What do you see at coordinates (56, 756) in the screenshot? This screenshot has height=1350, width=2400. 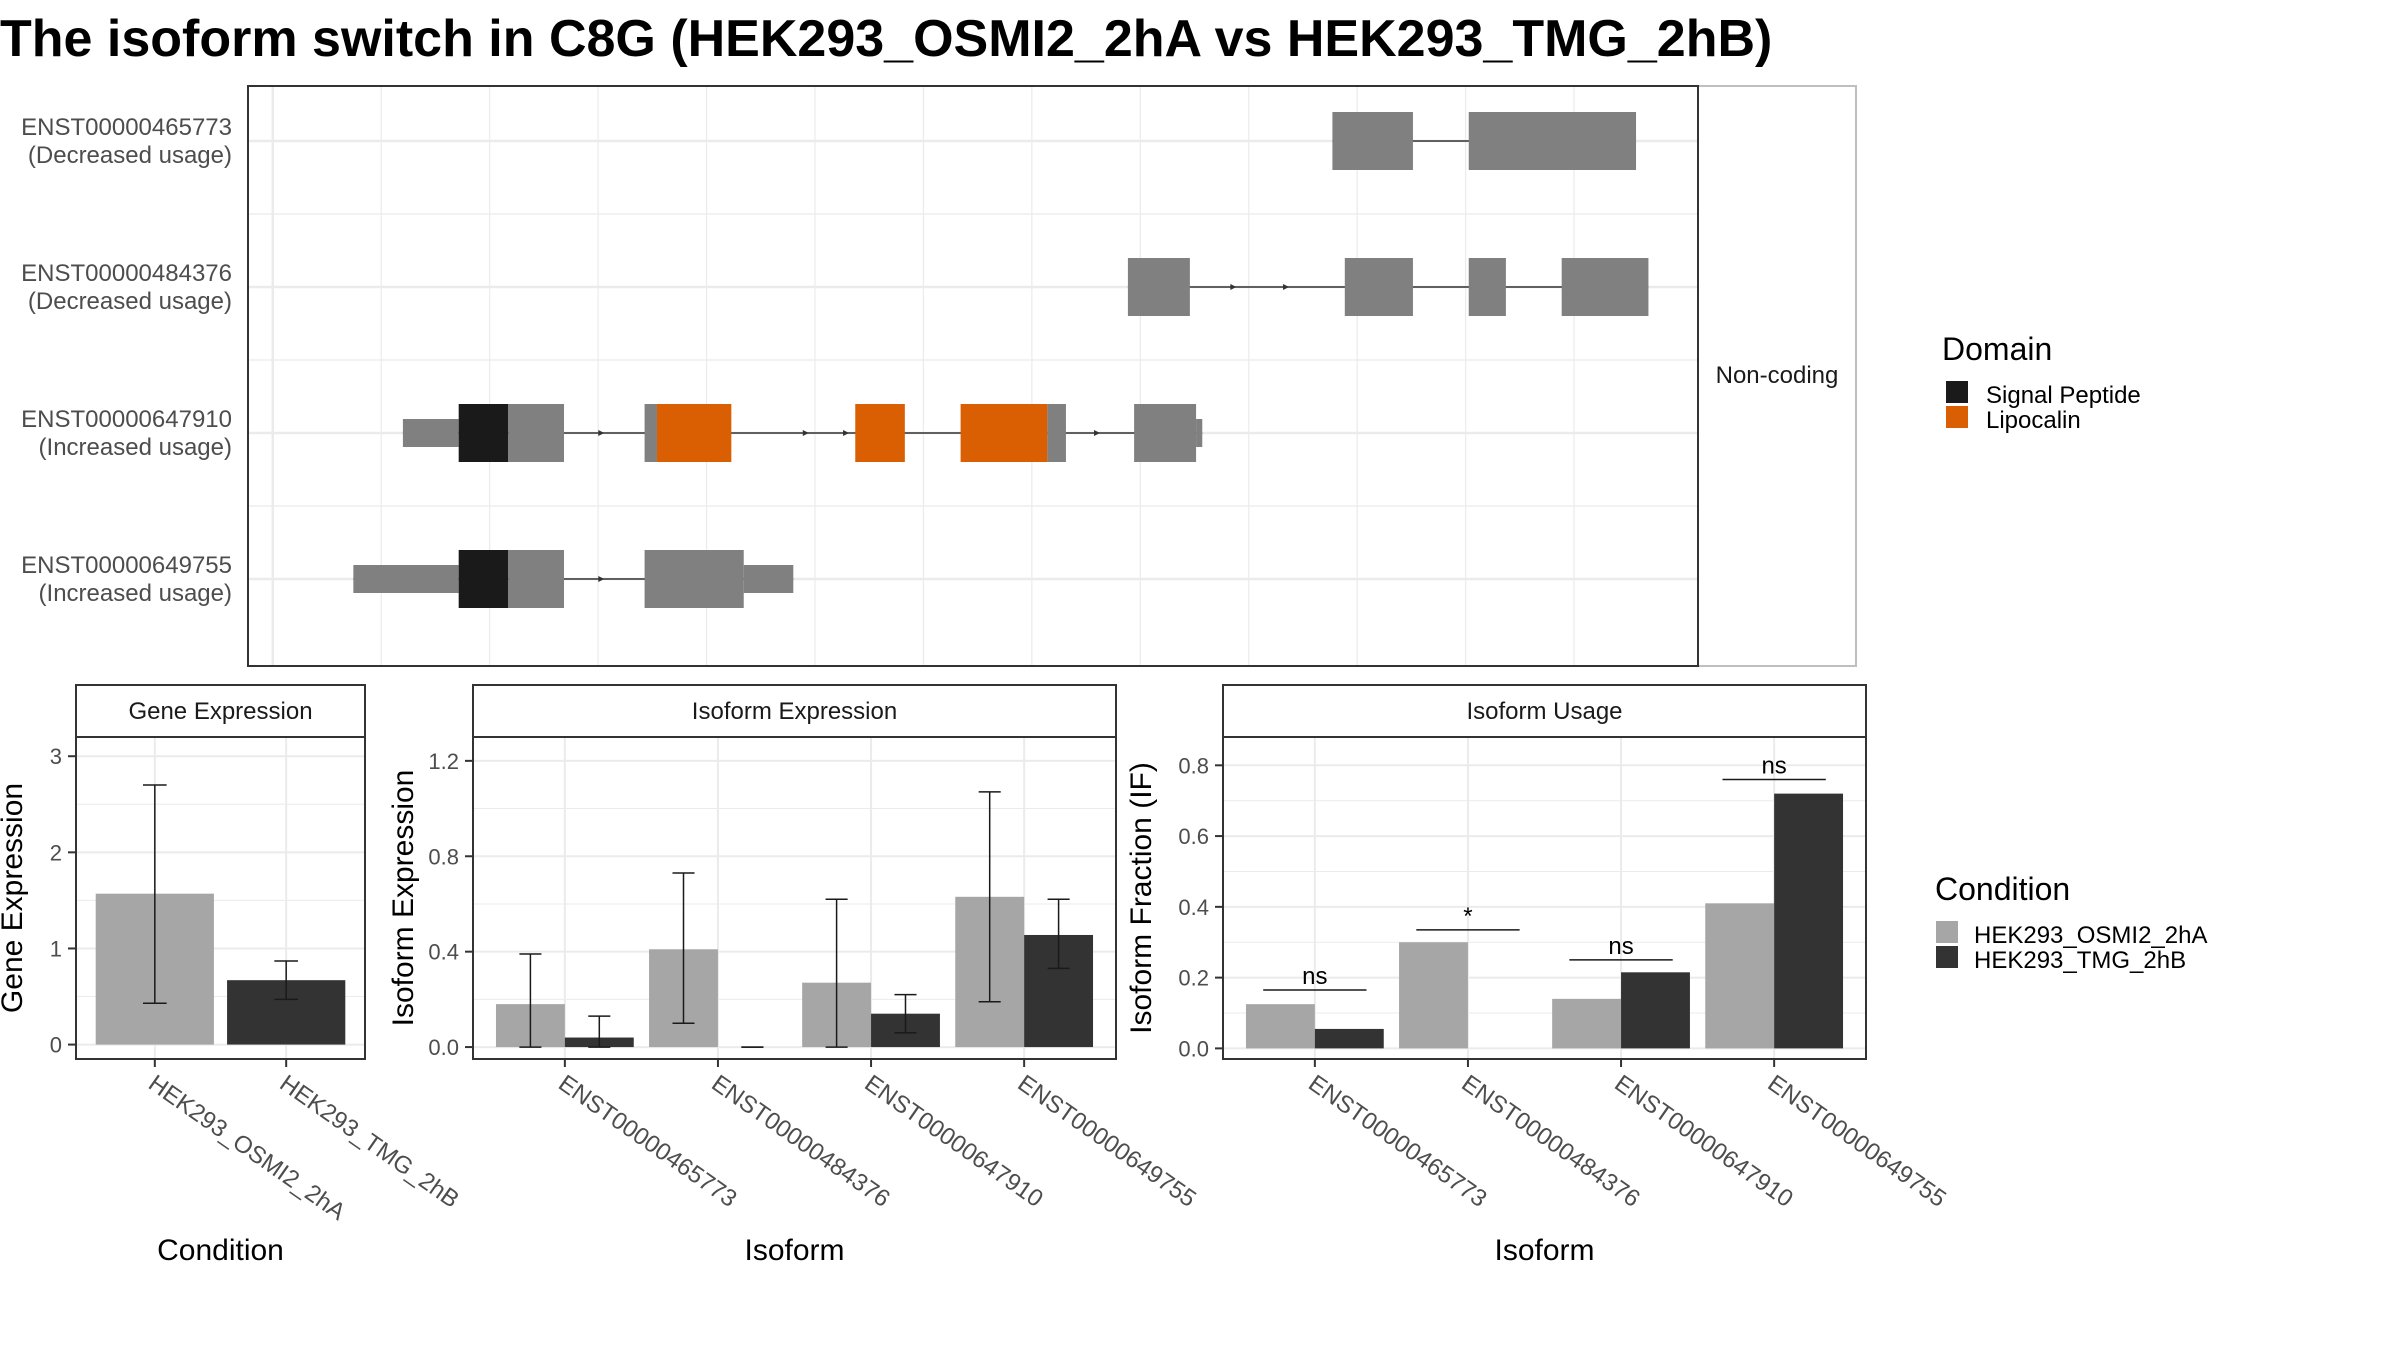 I see `y-tick-label: 3` at bounding box center [56, 756].